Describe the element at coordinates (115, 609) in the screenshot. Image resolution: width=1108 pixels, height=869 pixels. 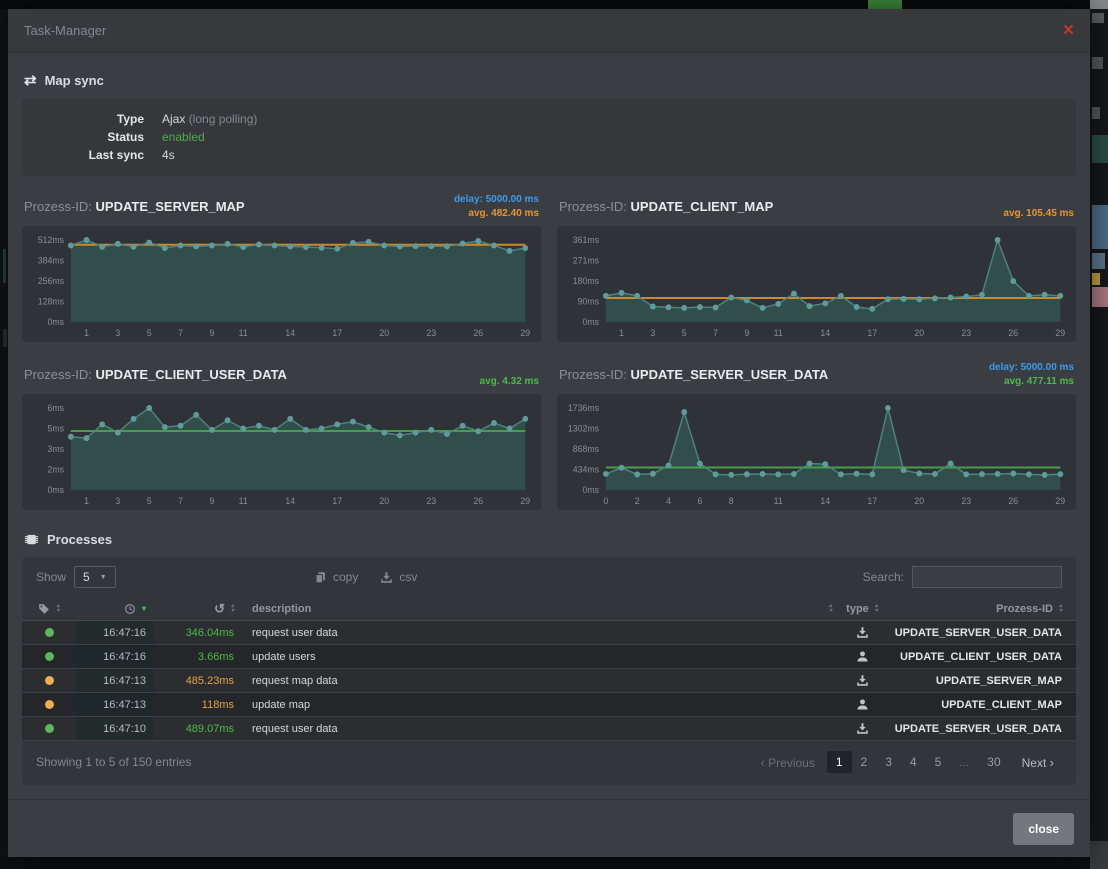
I see `column-header-time: ▾` at that location.